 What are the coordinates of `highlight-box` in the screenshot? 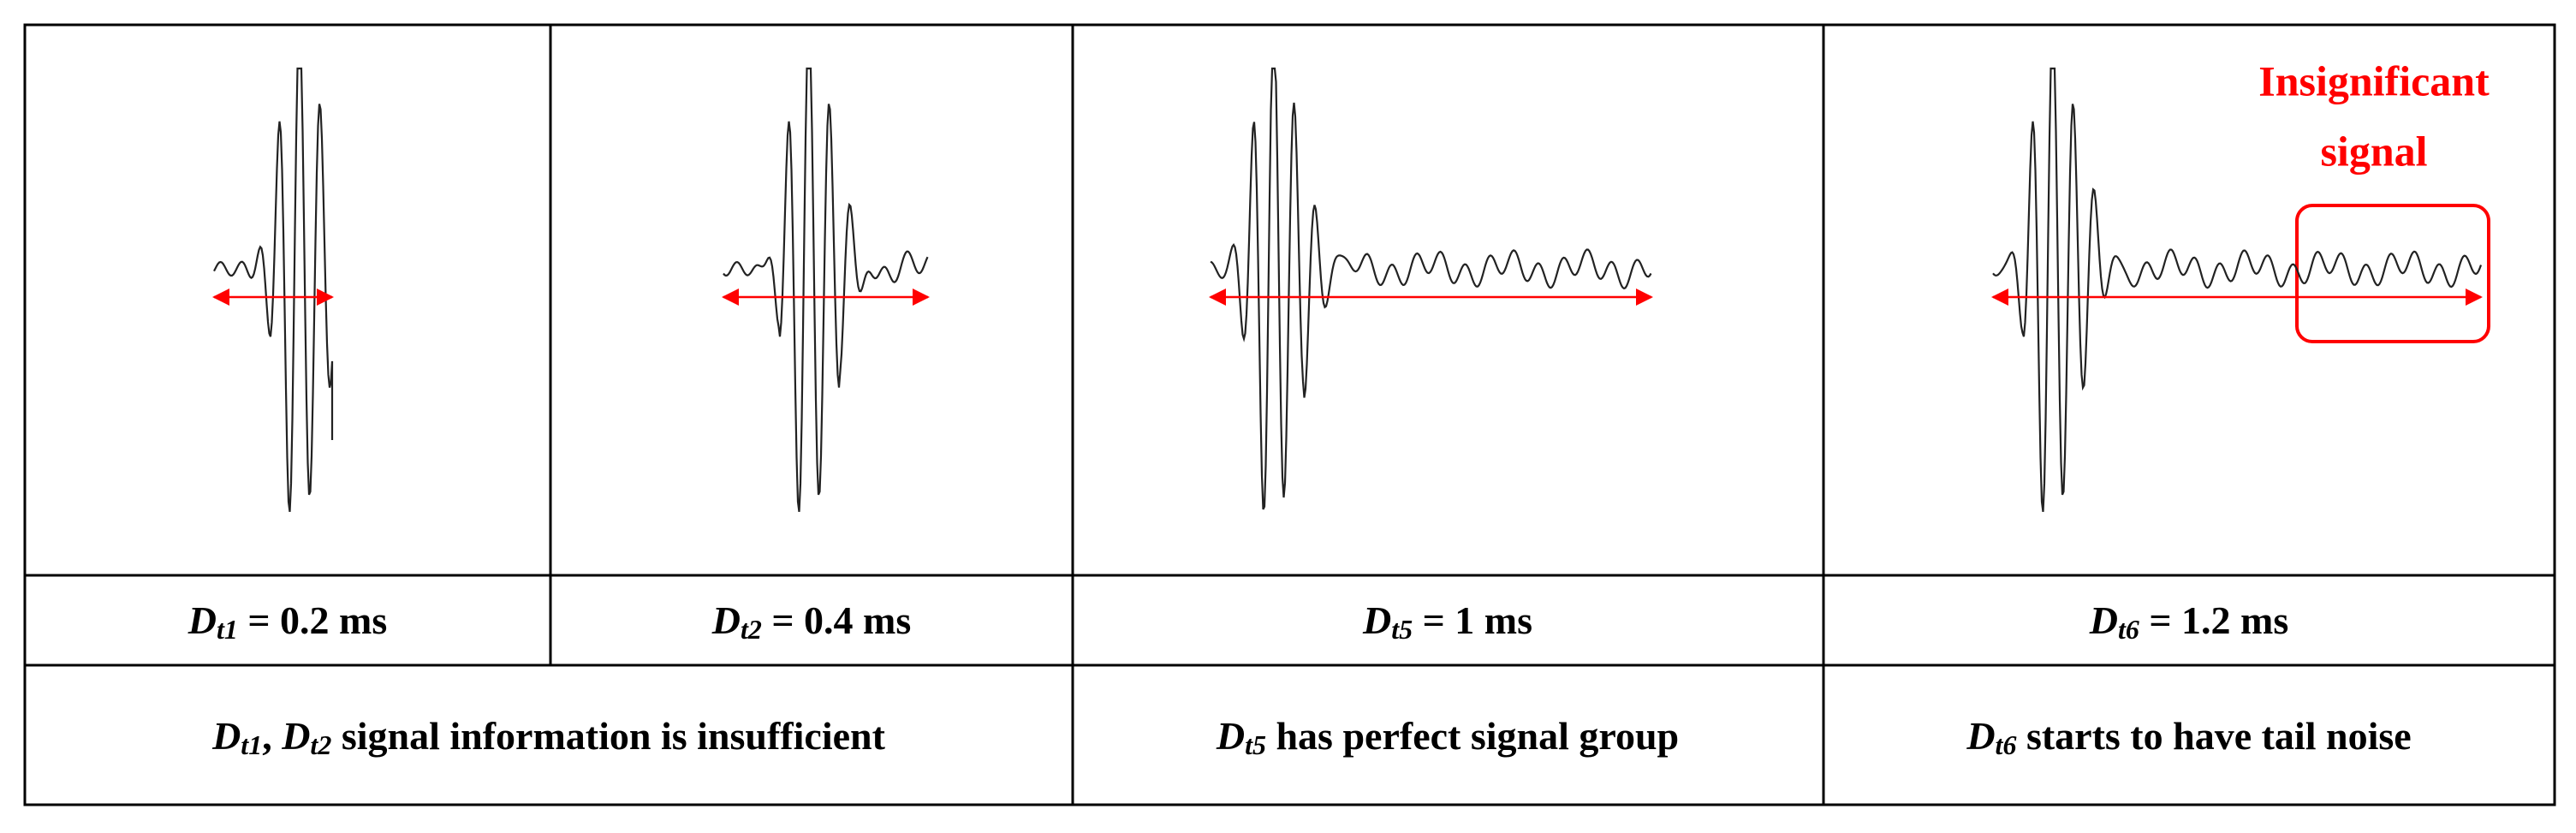 It's located at (2392, 273).